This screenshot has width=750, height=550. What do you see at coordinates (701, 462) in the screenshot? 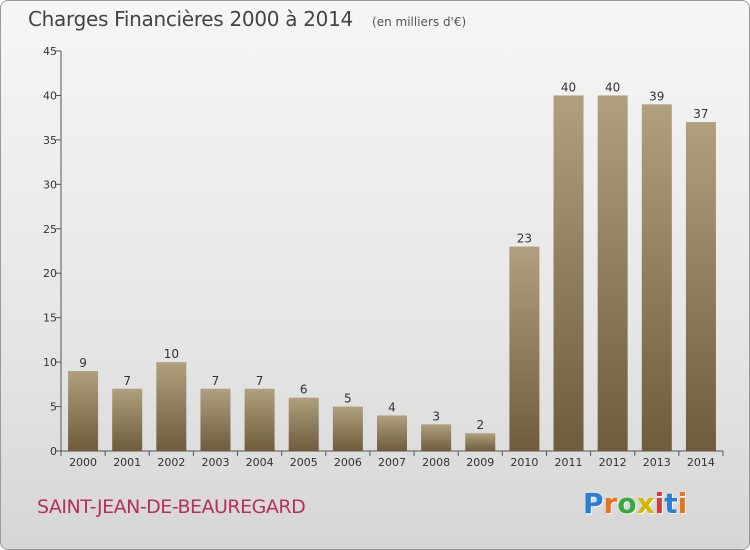
I see `x-tick-label: 2014` at bounding box center [701, 462].